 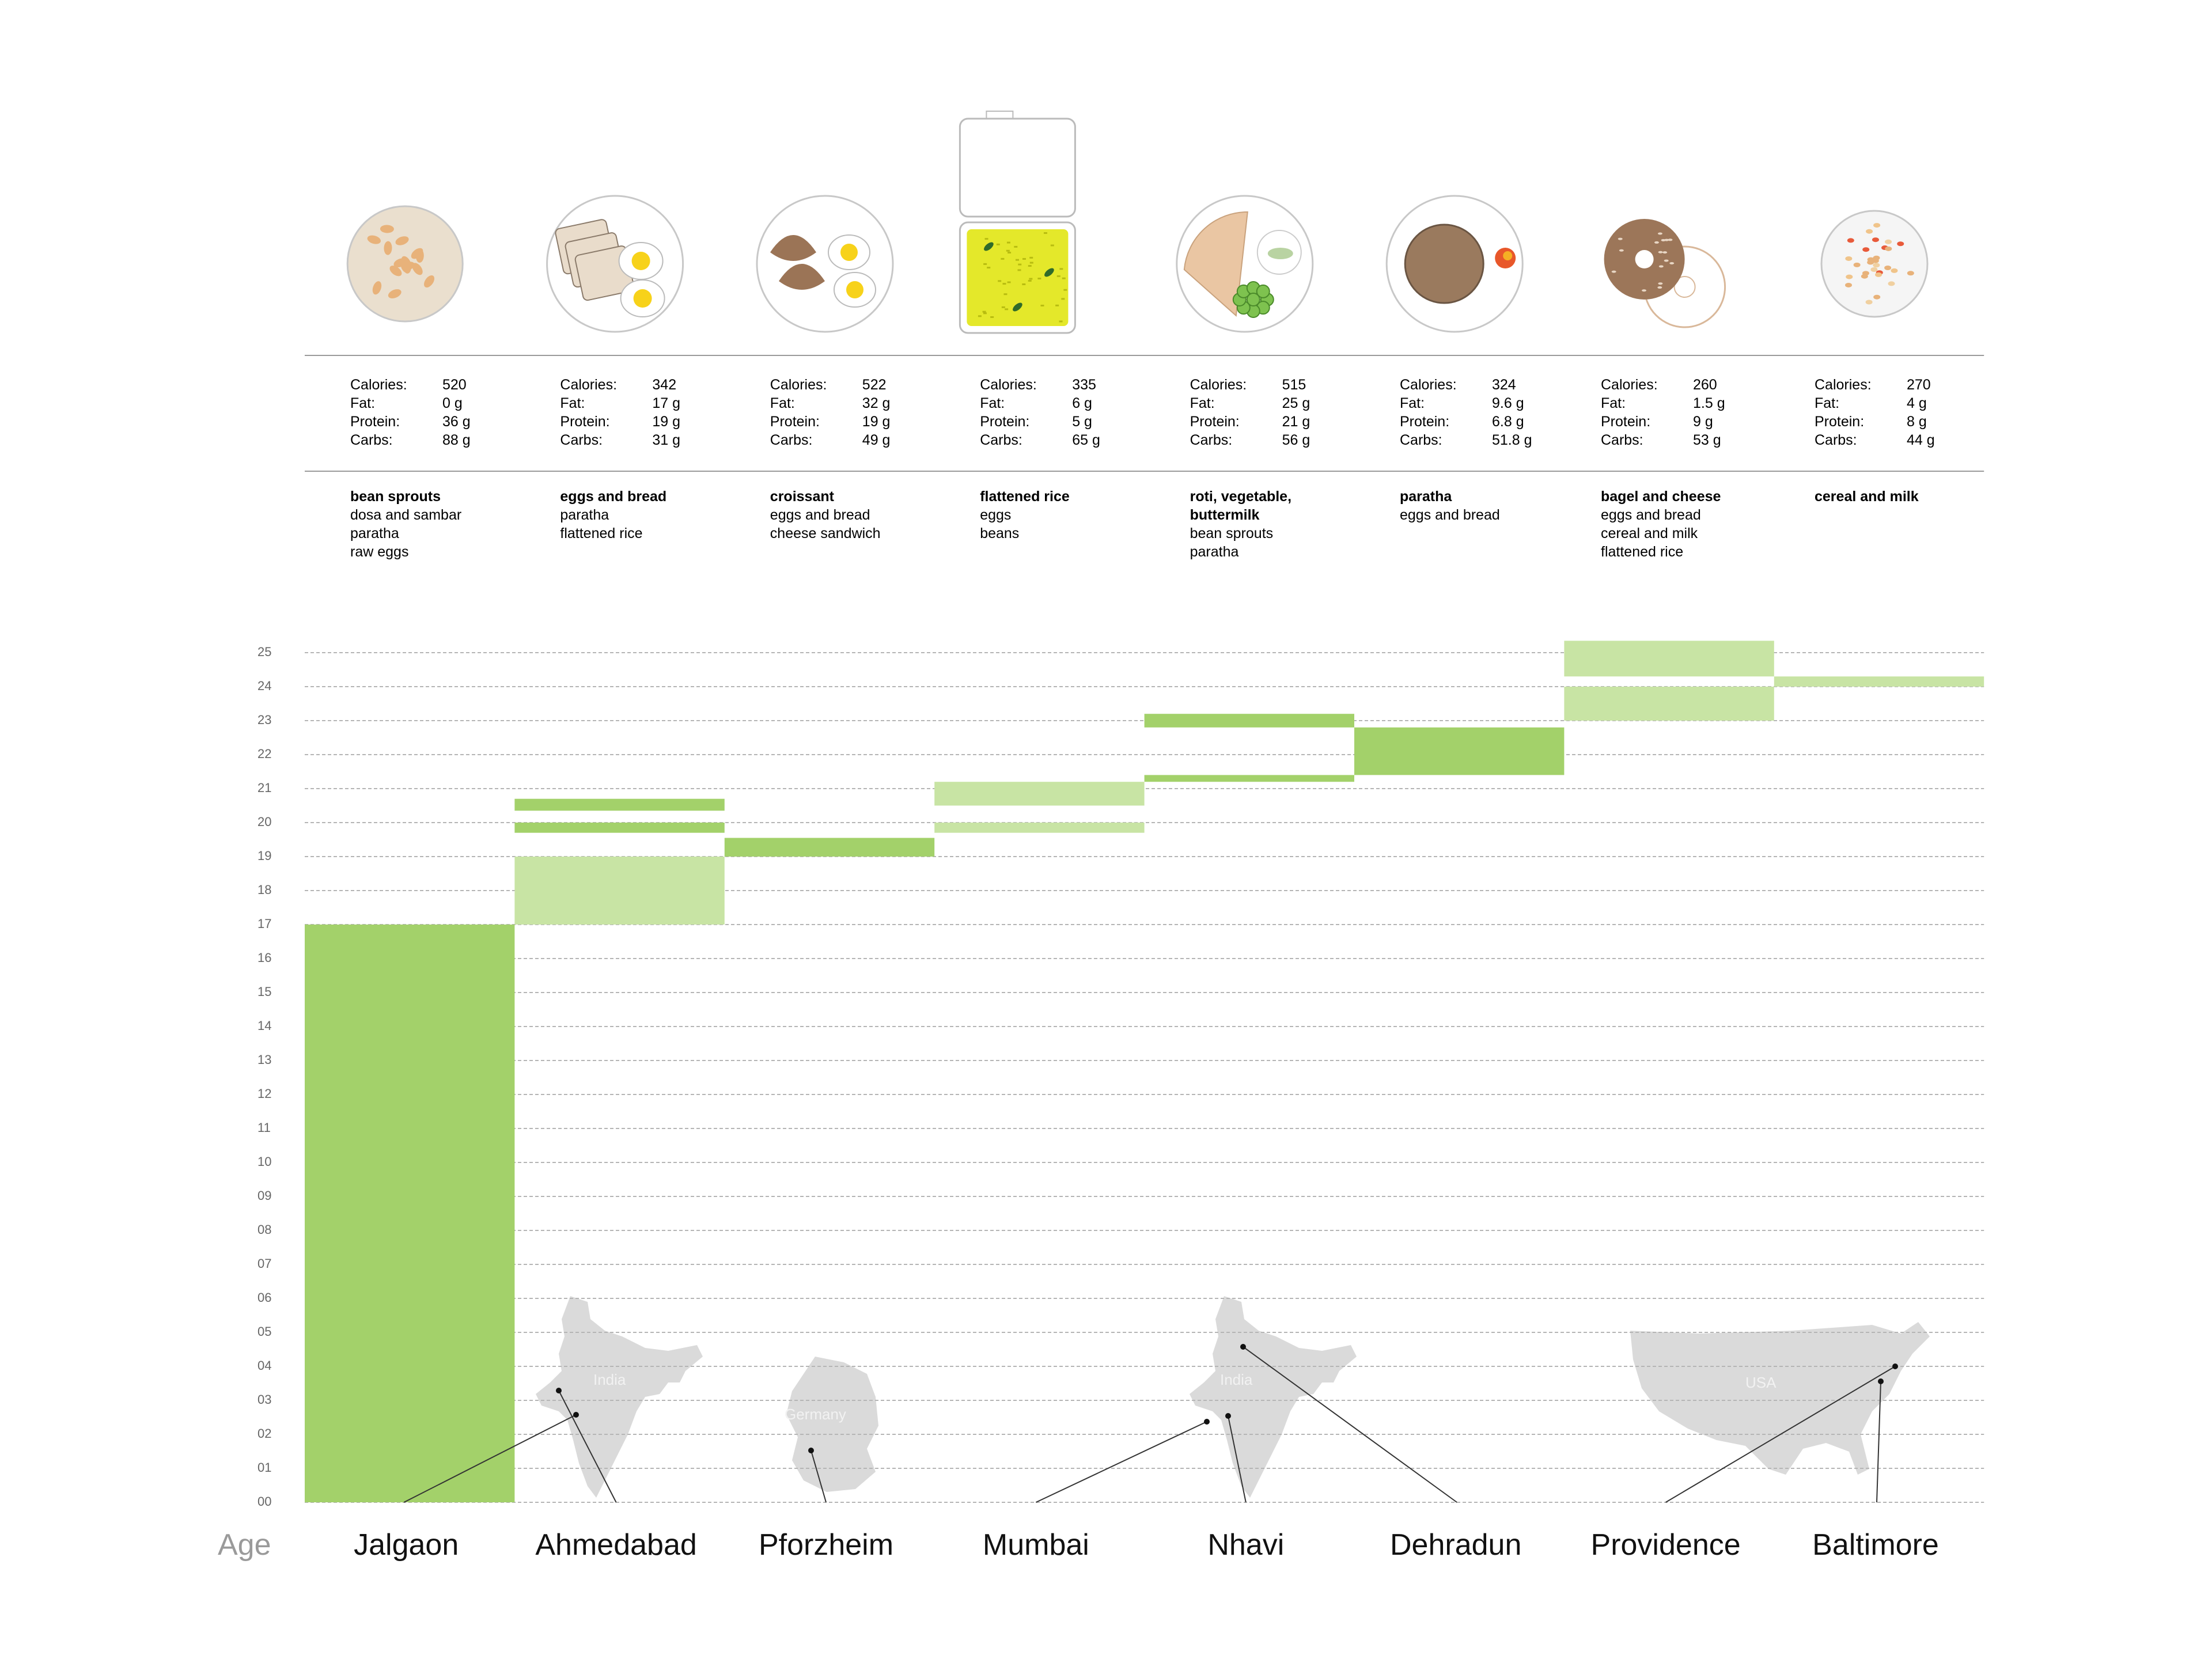 I want to click on other-food: paratha, so click(x=1214, y=552).